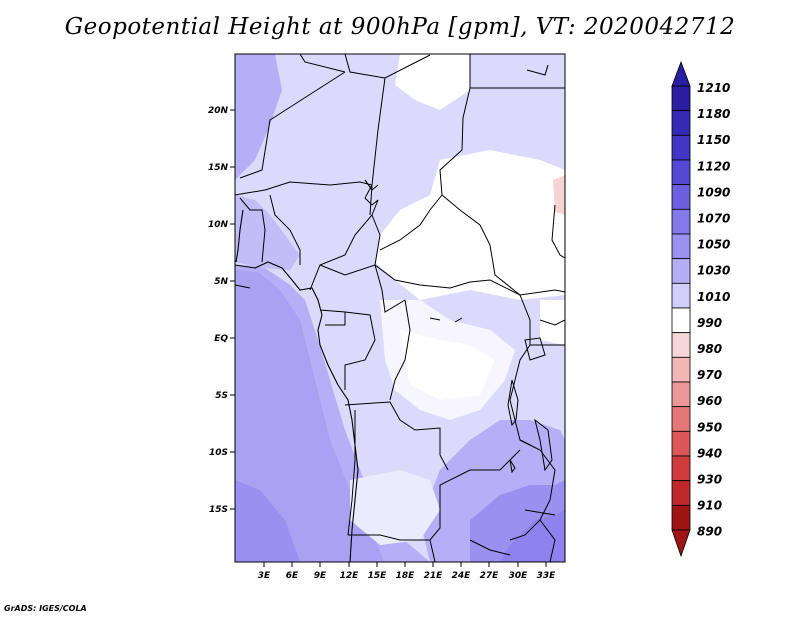  I want to click on credit-label: GrADS: IGES/COLA, so click(45, 608).